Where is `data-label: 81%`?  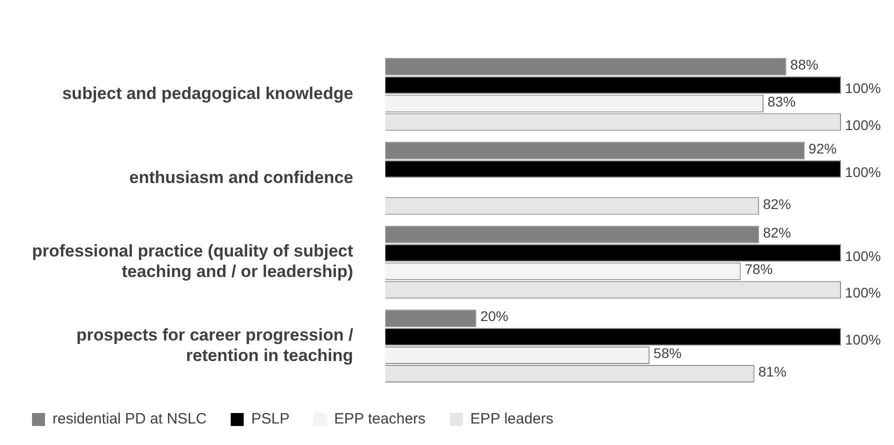 data-label: 81% is located at coordinates (772, 372).